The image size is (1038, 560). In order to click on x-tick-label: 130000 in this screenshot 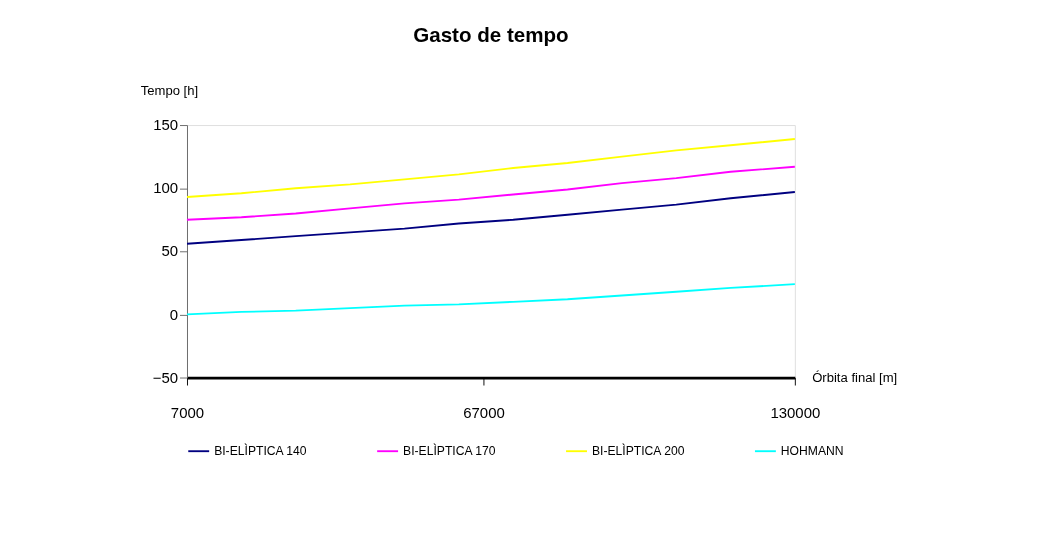, I will do `click(795, 413)`.